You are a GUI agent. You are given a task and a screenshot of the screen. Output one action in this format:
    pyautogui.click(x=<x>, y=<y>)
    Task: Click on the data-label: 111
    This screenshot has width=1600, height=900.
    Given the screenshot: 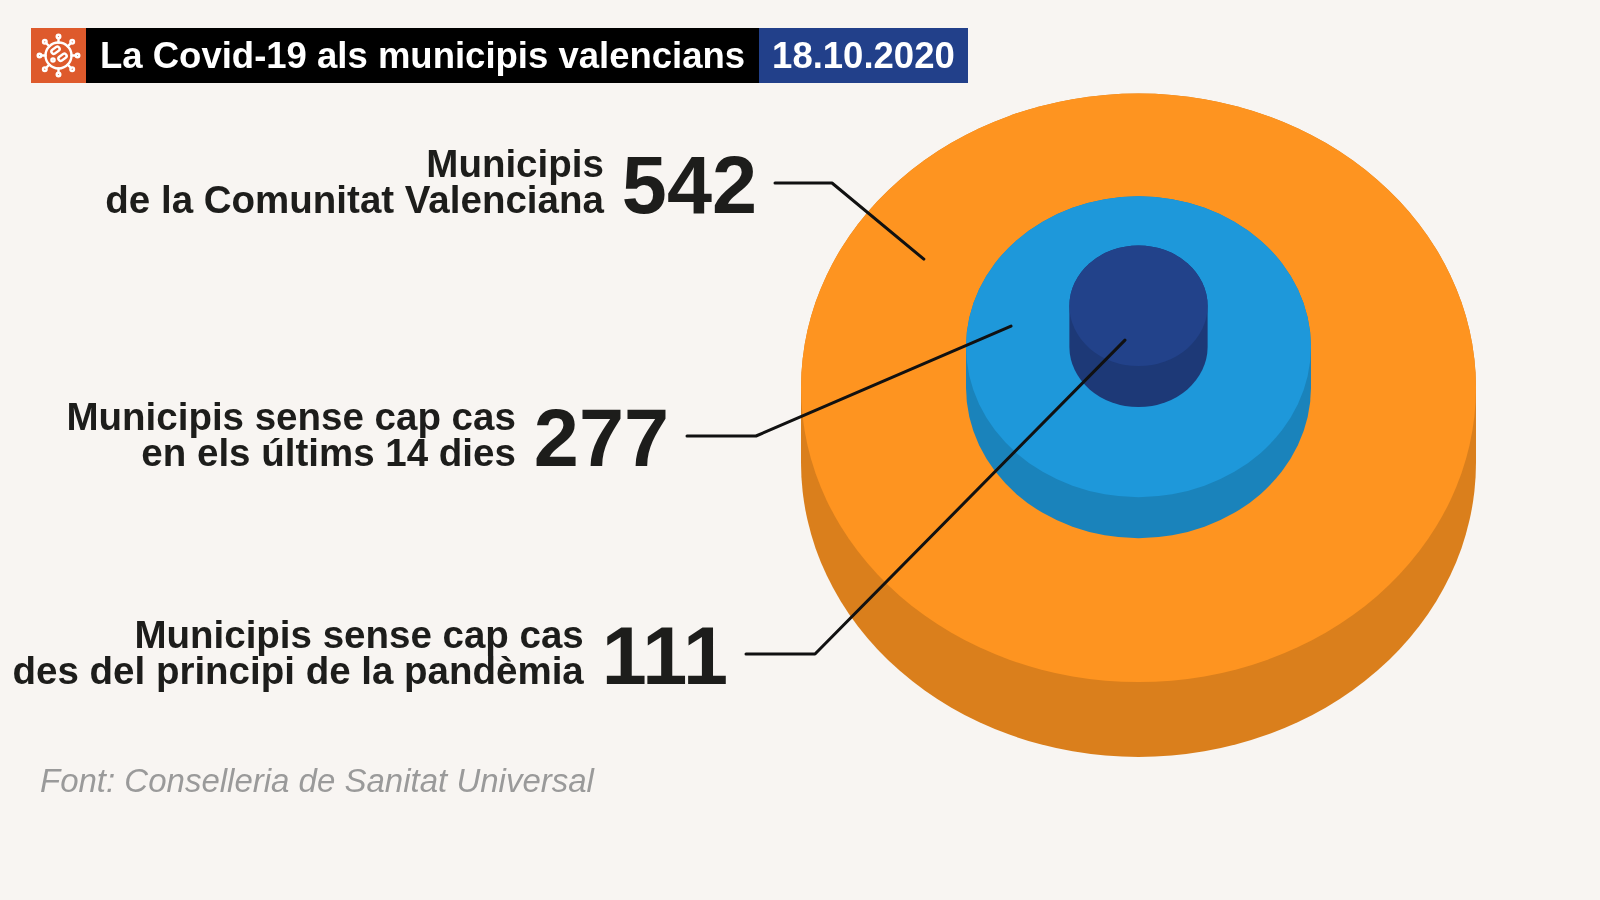 What is the action you would take?
    pyautogui.click(x=664, y=656)
    